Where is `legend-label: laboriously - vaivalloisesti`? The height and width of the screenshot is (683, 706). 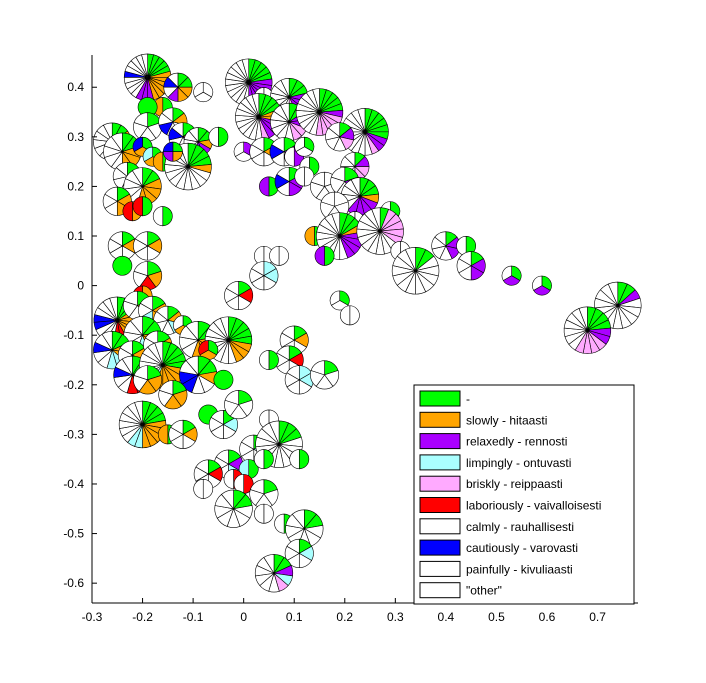 legend-label: laboriously - vaivalloisesti is located at coordinates (533, 506).